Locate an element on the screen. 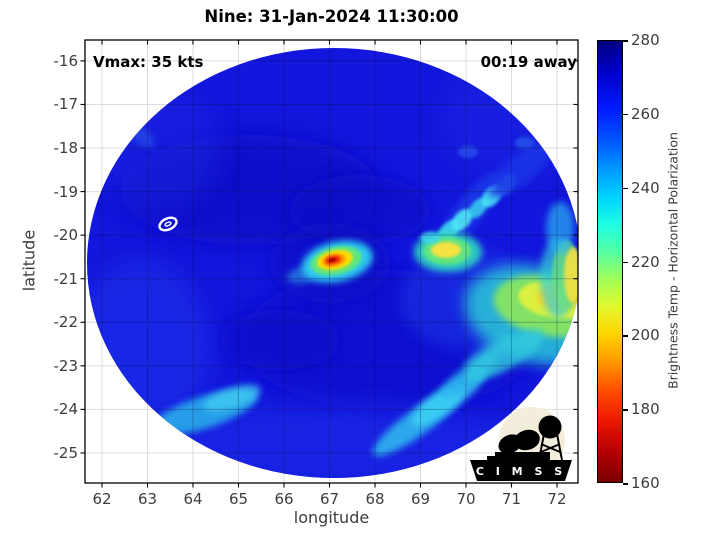 Image resolution: width=720 pixels, height=540 pixels. x-tick-label: 69 is located at coordinates (420, 499).